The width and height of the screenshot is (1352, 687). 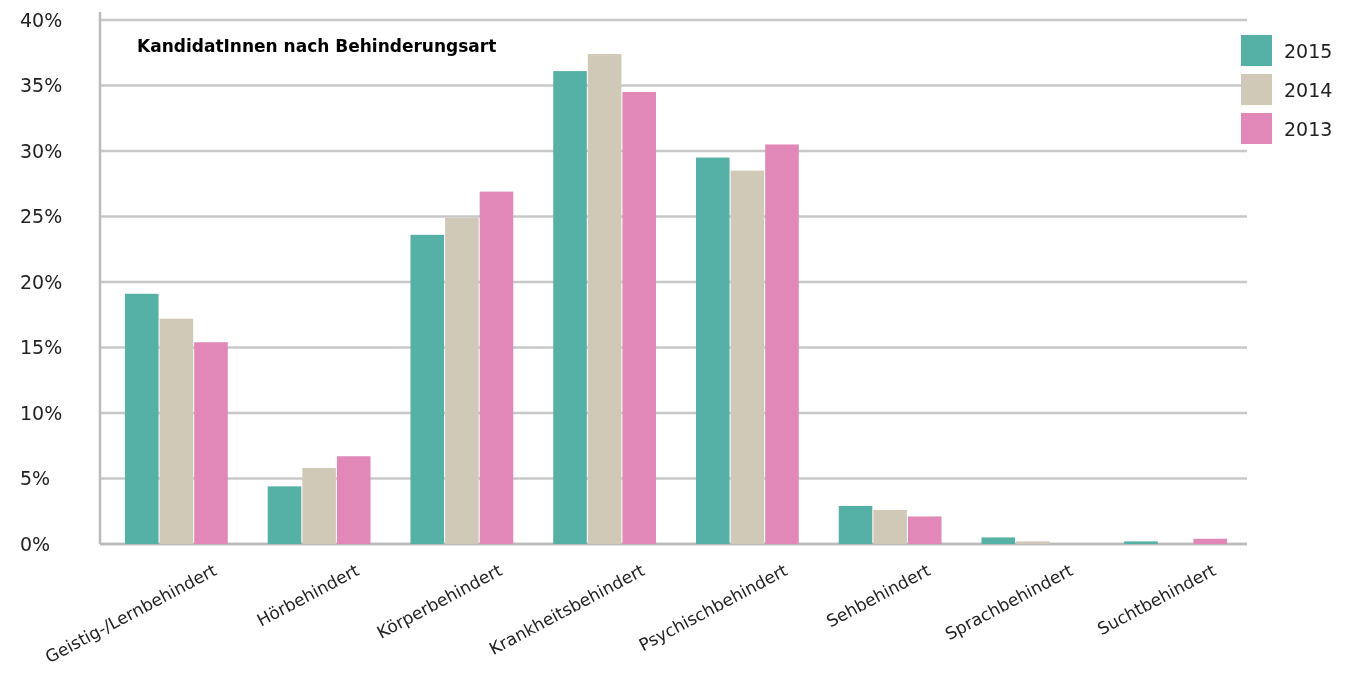 I want to click on y-tick-label: 0%, so click(x=35, y=543).